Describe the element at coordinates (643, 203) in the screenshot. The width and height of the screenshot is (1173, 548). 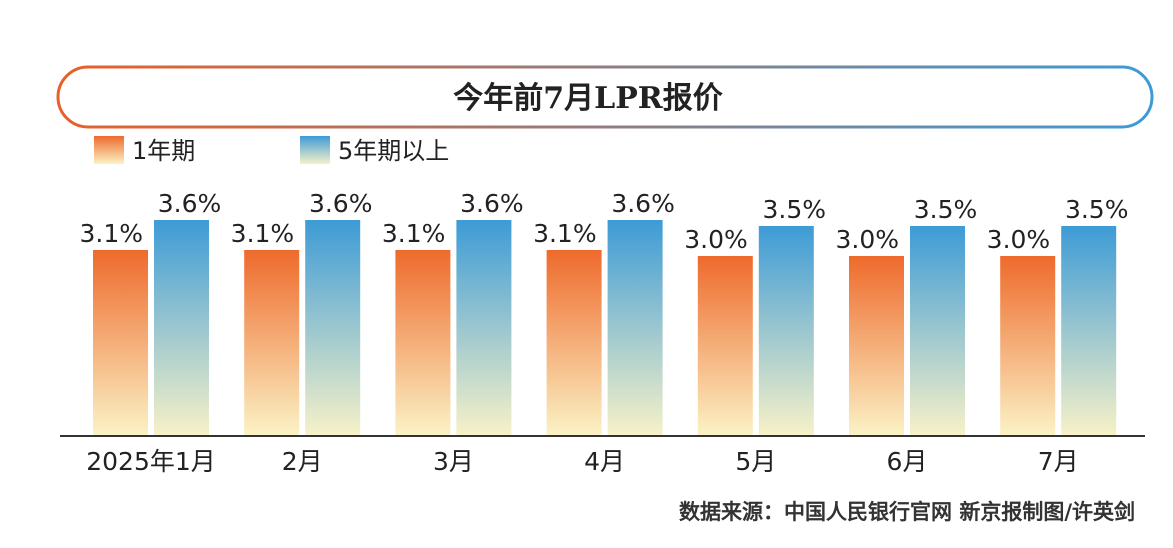
I see `value-label-5yr-4: 3.6%` at that location.